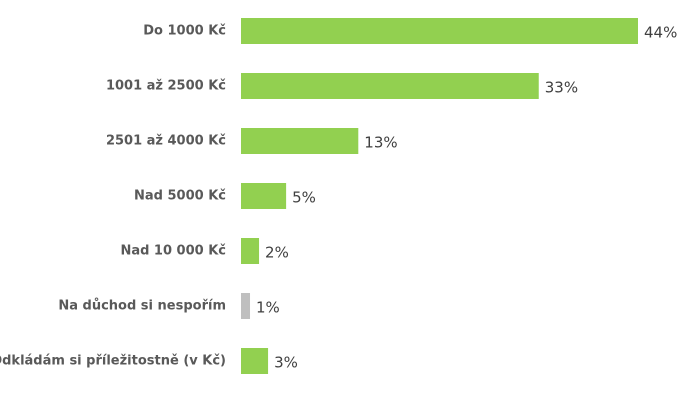 This screenshot has height=401, width=686. Describe the element at coordinates (173, 251) in the screenshot. I see `category-label: Nad 10 000 Kč` at that location.